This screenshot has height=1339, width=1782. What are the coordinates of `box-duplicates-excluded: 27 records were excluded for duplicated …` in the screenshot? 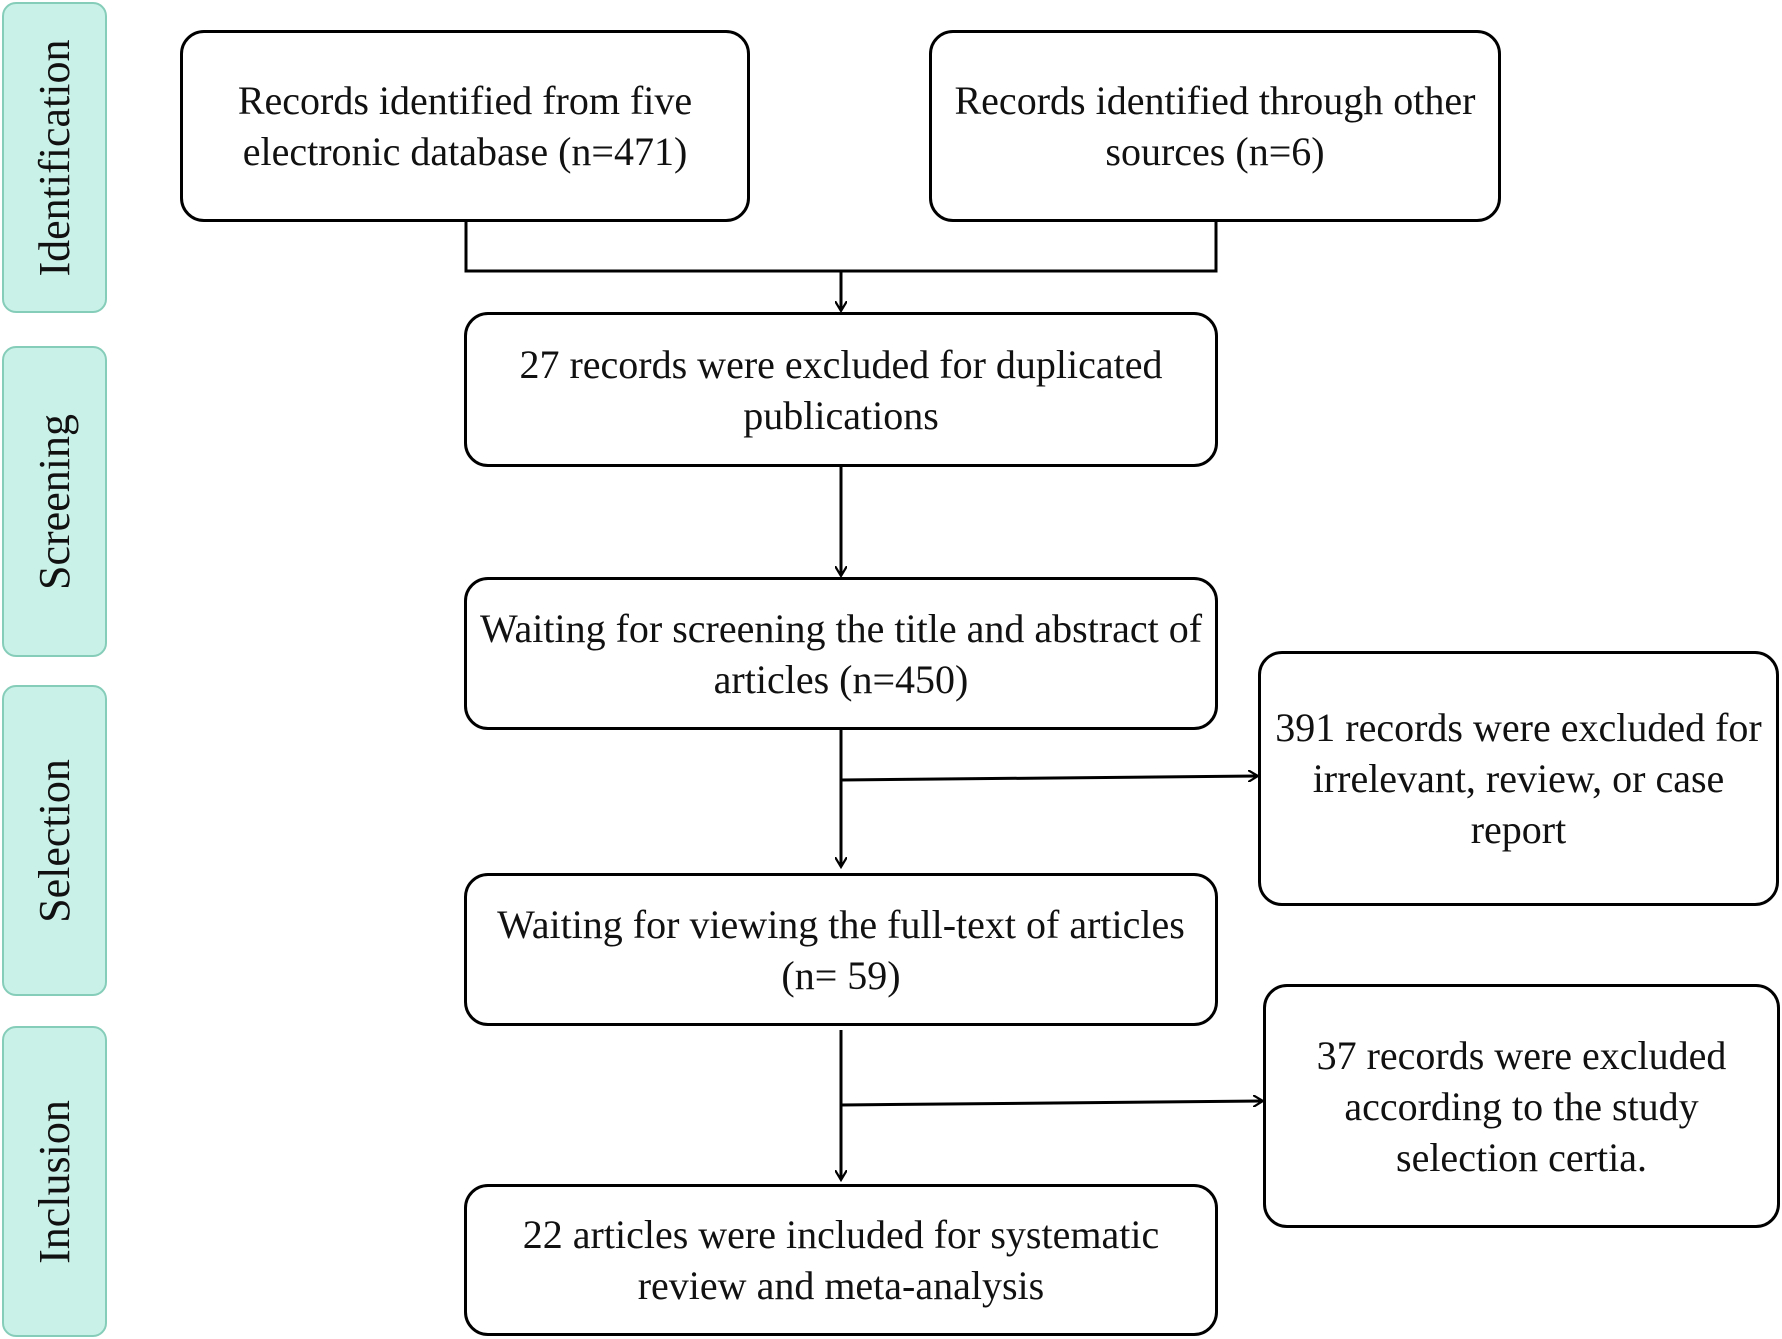 It's located at (841, 389).